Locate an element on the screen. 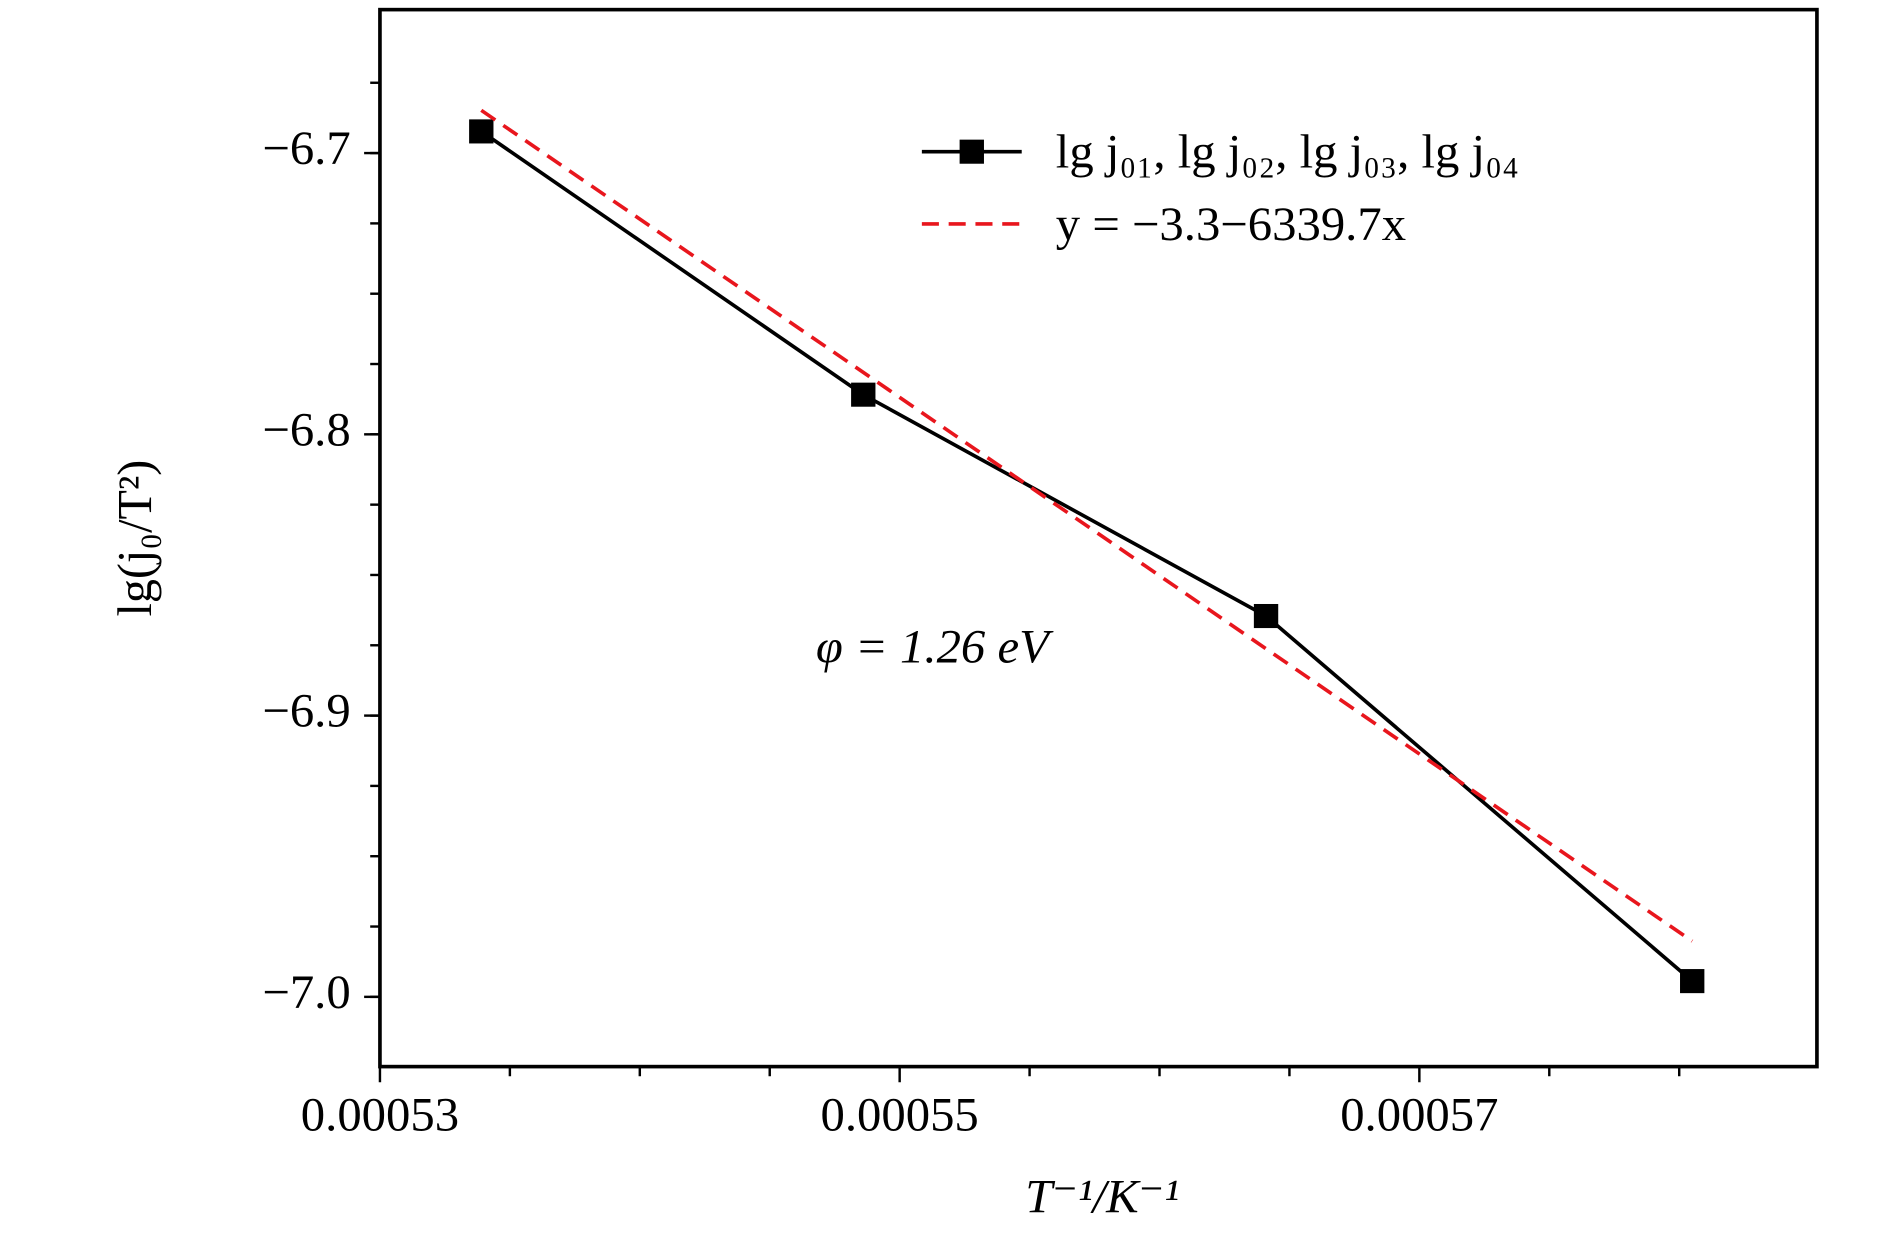 The image size is (1890, 1252). x-tick-label: 0.00053 is located at coordinates (380, 1115).